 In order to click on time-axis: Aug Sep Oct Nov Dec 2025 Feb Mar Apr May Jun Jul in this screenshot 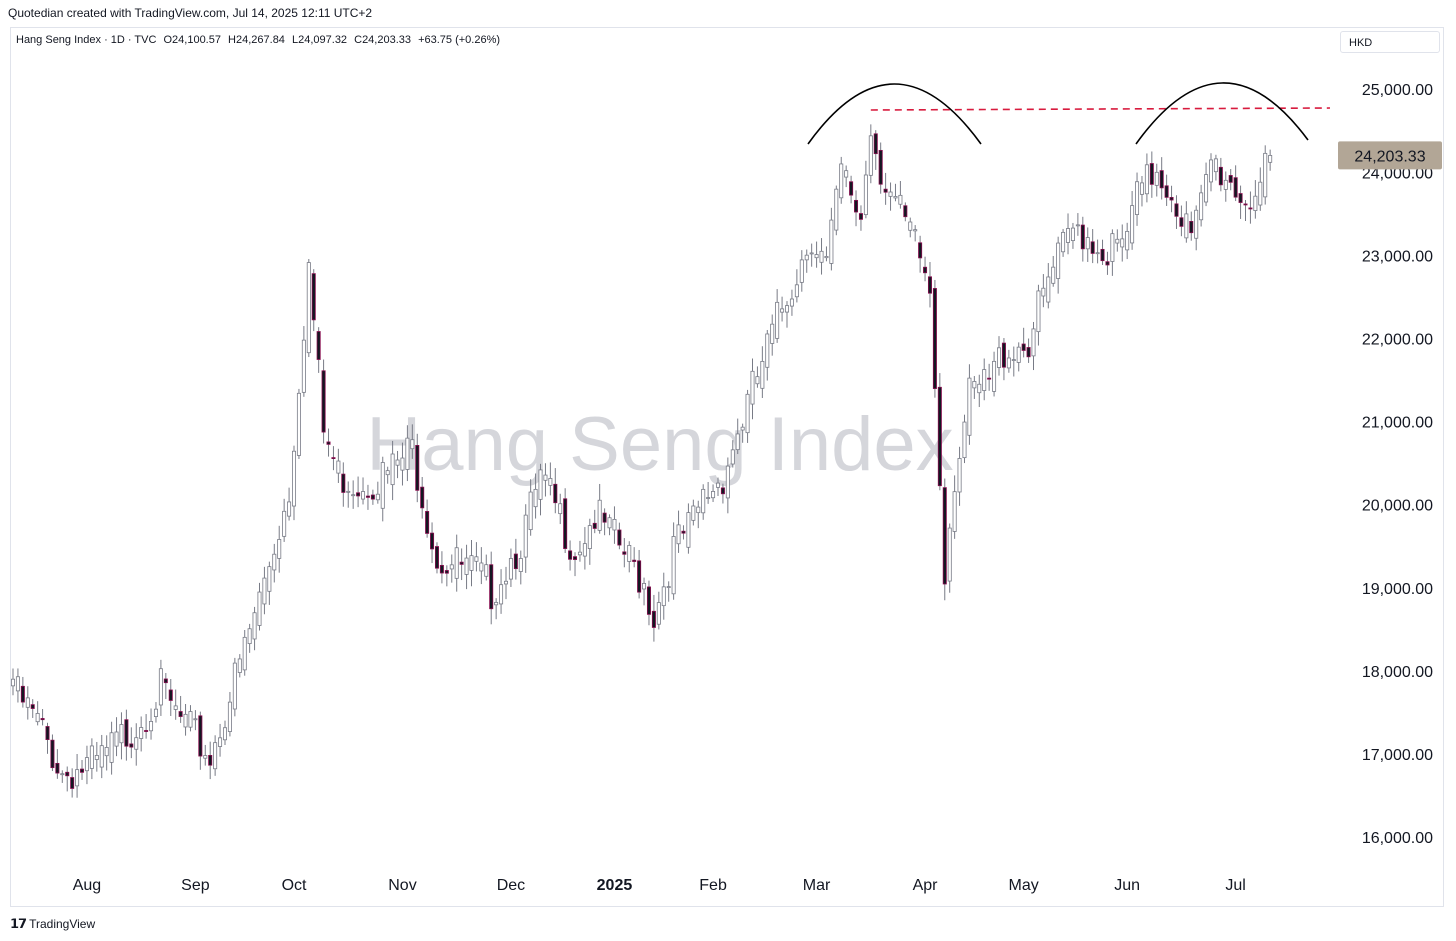, I will do `click(659, 885)`.